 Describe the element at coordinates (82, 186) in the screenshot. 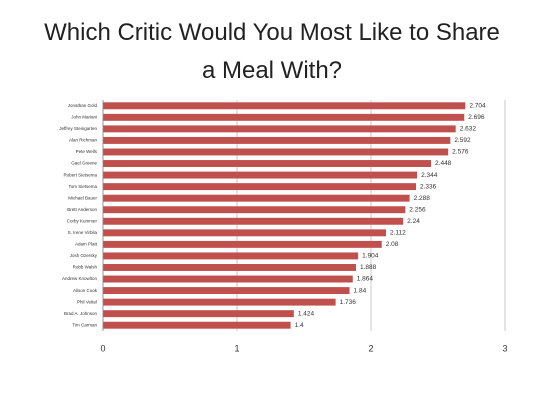

I see `y-tick-label: Tom Sietsema` at that location.